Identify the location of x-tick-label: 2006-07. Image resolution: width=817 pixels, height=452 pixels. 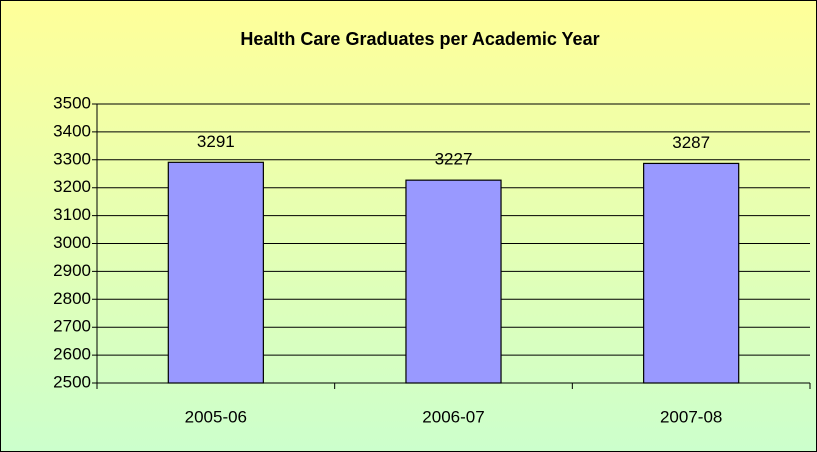
(453, 416).